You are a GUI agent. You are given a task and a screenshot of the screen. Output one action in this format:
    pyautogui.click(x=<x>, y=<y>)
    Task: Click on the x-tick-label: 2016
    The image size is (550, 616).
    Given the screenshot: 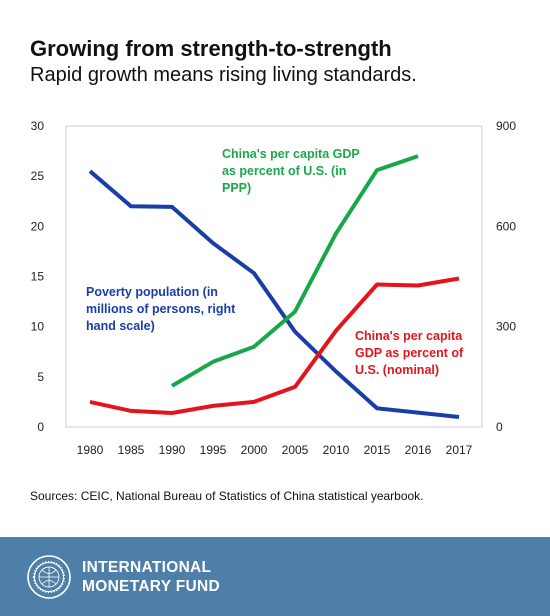 What is the action you would take?
    pyautogui.click(x=418, y=450)
    